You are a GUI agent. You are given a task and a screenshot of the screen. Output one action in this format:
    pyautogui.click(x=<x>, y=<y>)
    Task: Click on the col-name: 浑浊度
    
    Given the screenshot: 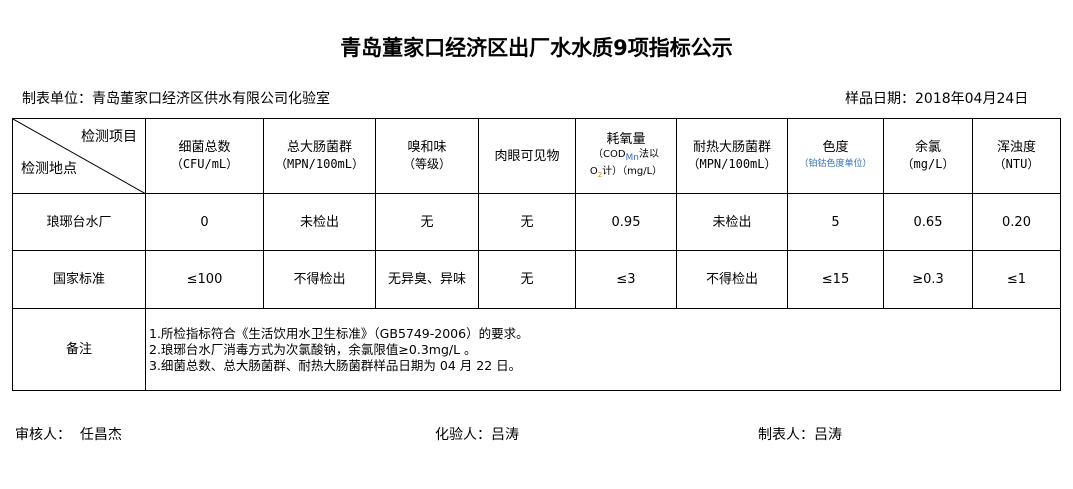 What is the action you would take?
    pyautogui.click(x=1016, y=147)
    